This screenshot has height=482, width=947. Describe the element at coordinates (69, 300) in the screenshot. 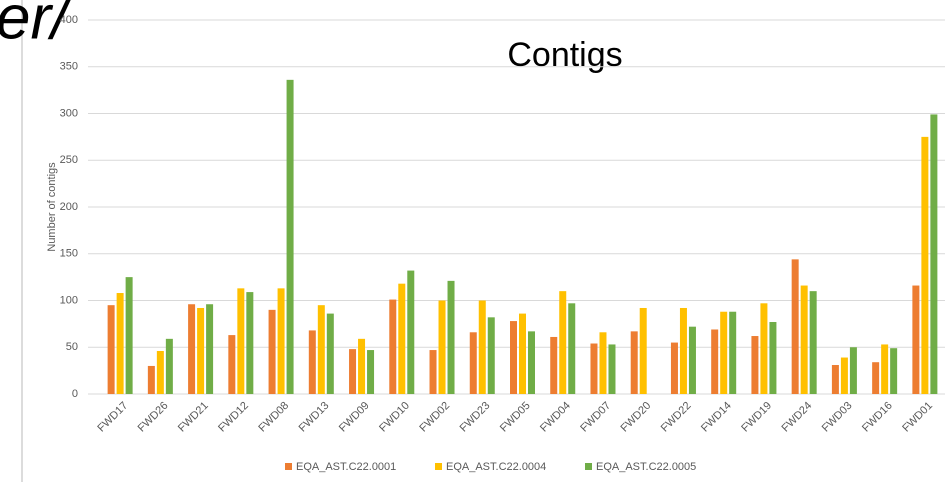

I see `y-tick-label: 100` at that location.